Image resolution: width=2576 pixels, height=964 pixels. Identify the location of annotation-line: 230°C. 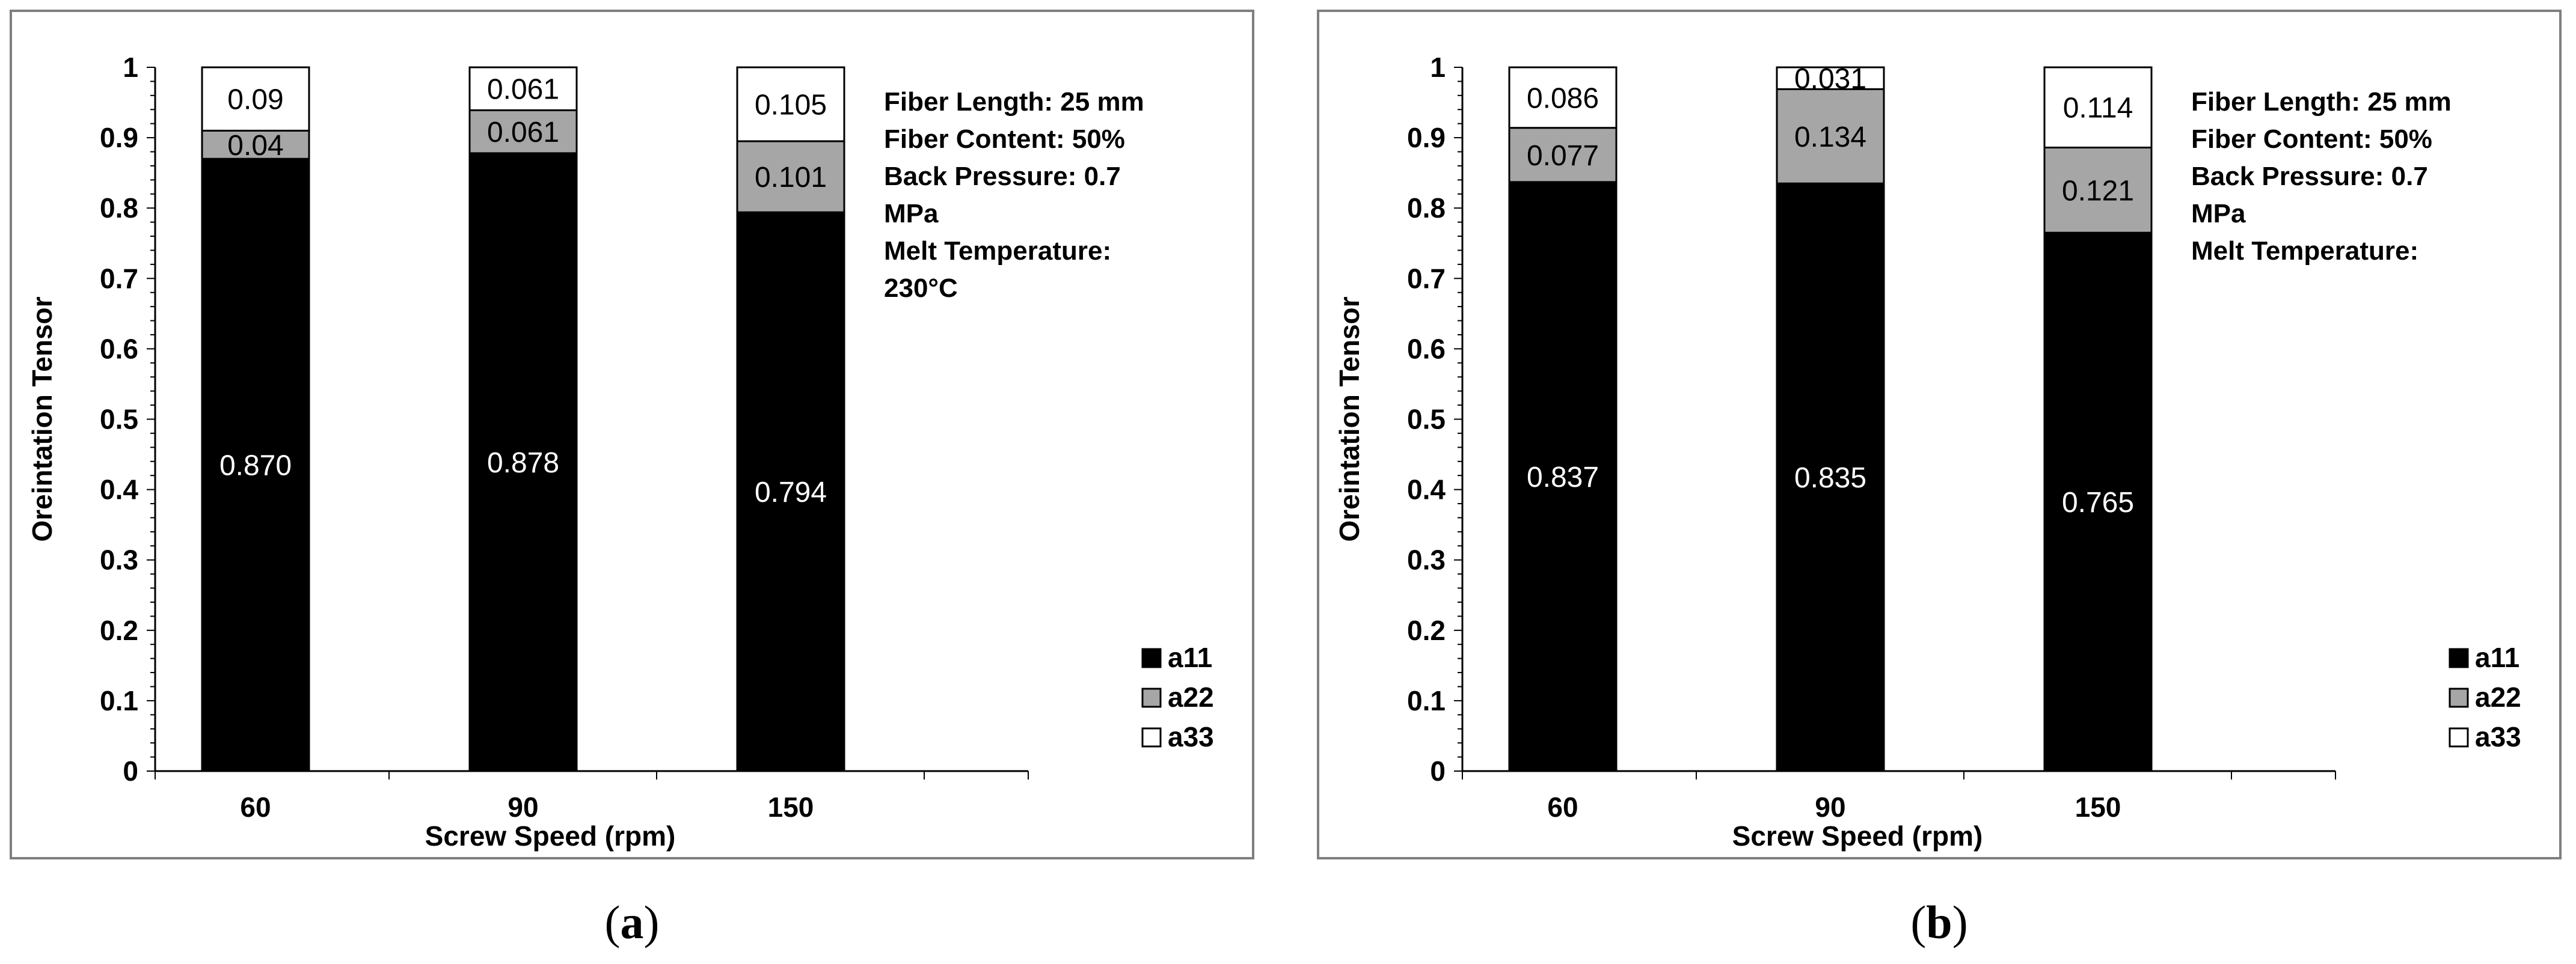
(921, 288).